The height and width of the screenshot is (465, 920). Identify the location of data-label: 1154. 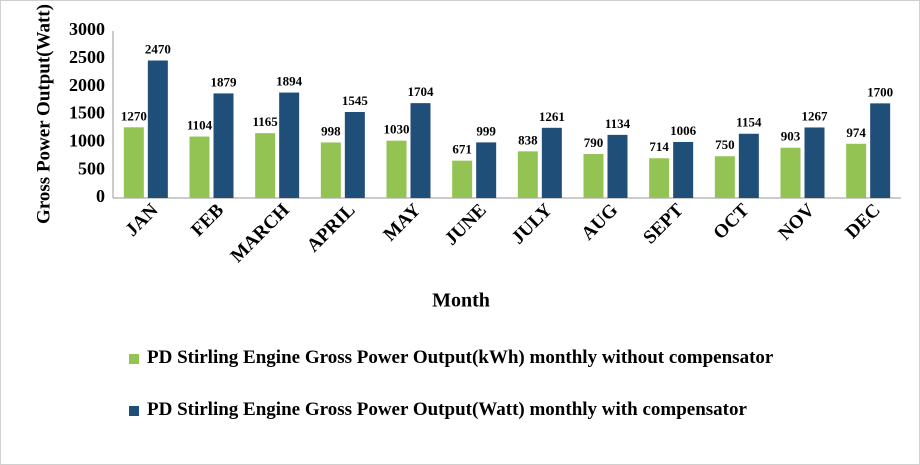
(749, 122).